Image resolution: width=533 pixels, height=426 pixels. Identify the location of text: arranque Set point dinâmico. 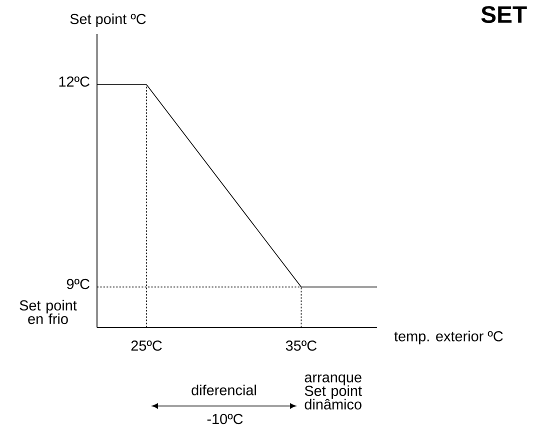
(333, 392).